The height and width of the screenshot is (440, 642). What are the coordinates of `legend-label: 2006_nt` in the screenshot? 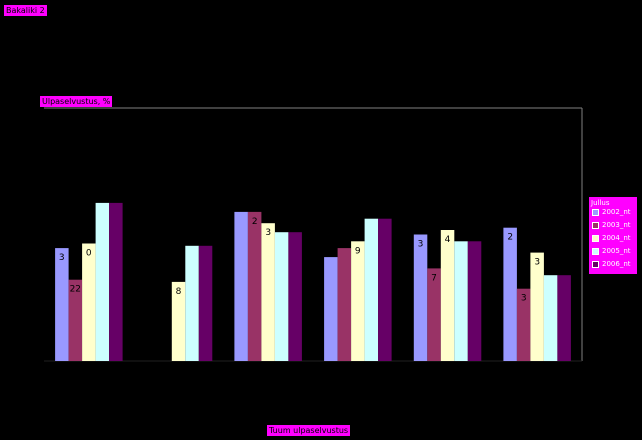 It's located at (616, 264).